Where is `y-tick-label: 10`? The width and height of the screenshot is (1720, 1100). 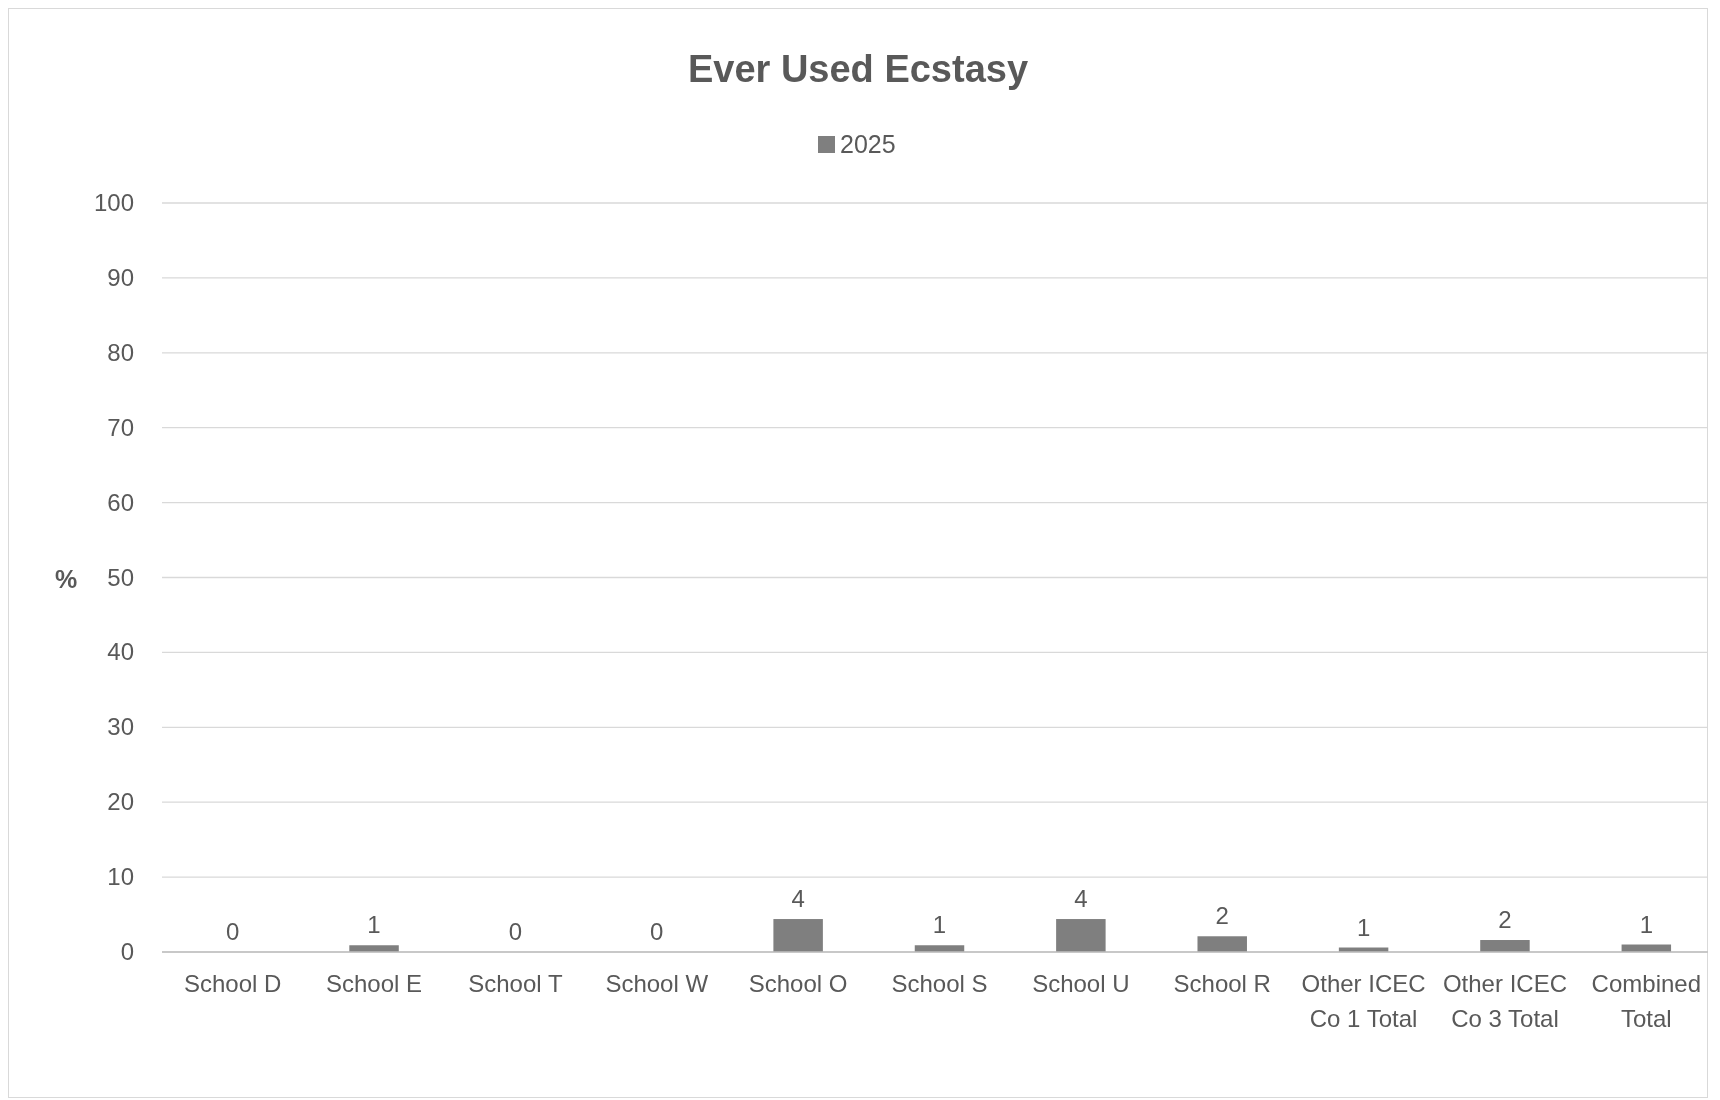
y-tick-label: 10 is located at coordinates (120, 877).